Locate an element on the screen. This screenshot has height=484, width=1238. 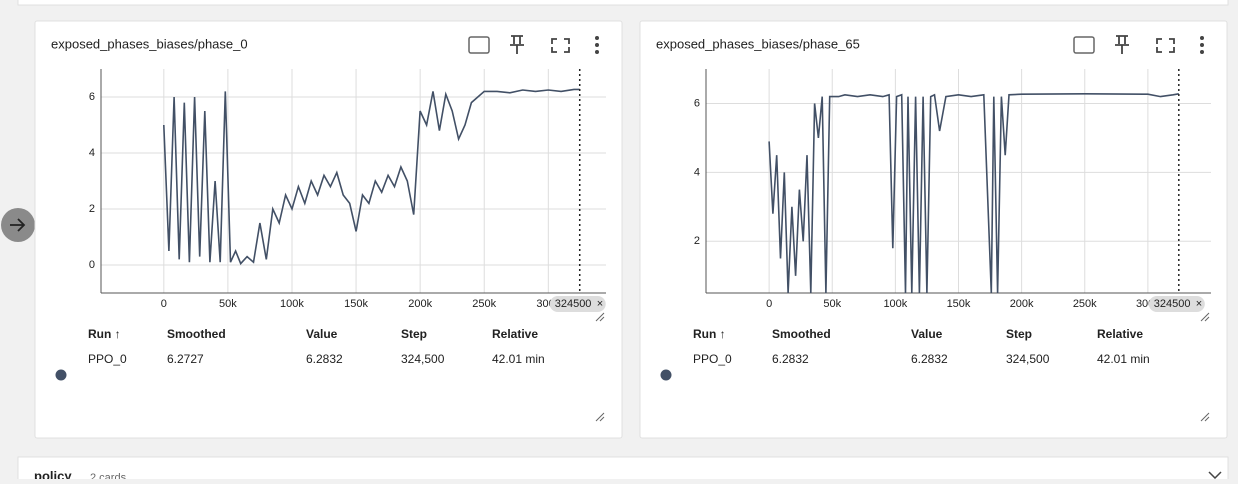
previous-card is located at coordinates (623, 3).